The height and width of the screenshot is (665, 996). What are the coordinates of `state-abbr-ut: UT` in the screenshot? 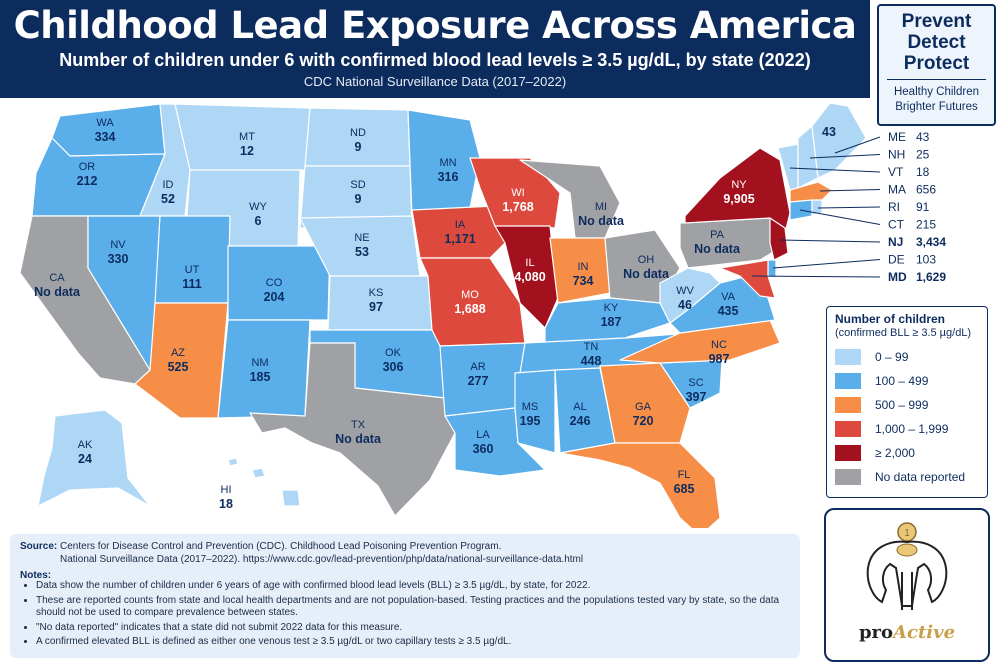 It's located at (192, 270).